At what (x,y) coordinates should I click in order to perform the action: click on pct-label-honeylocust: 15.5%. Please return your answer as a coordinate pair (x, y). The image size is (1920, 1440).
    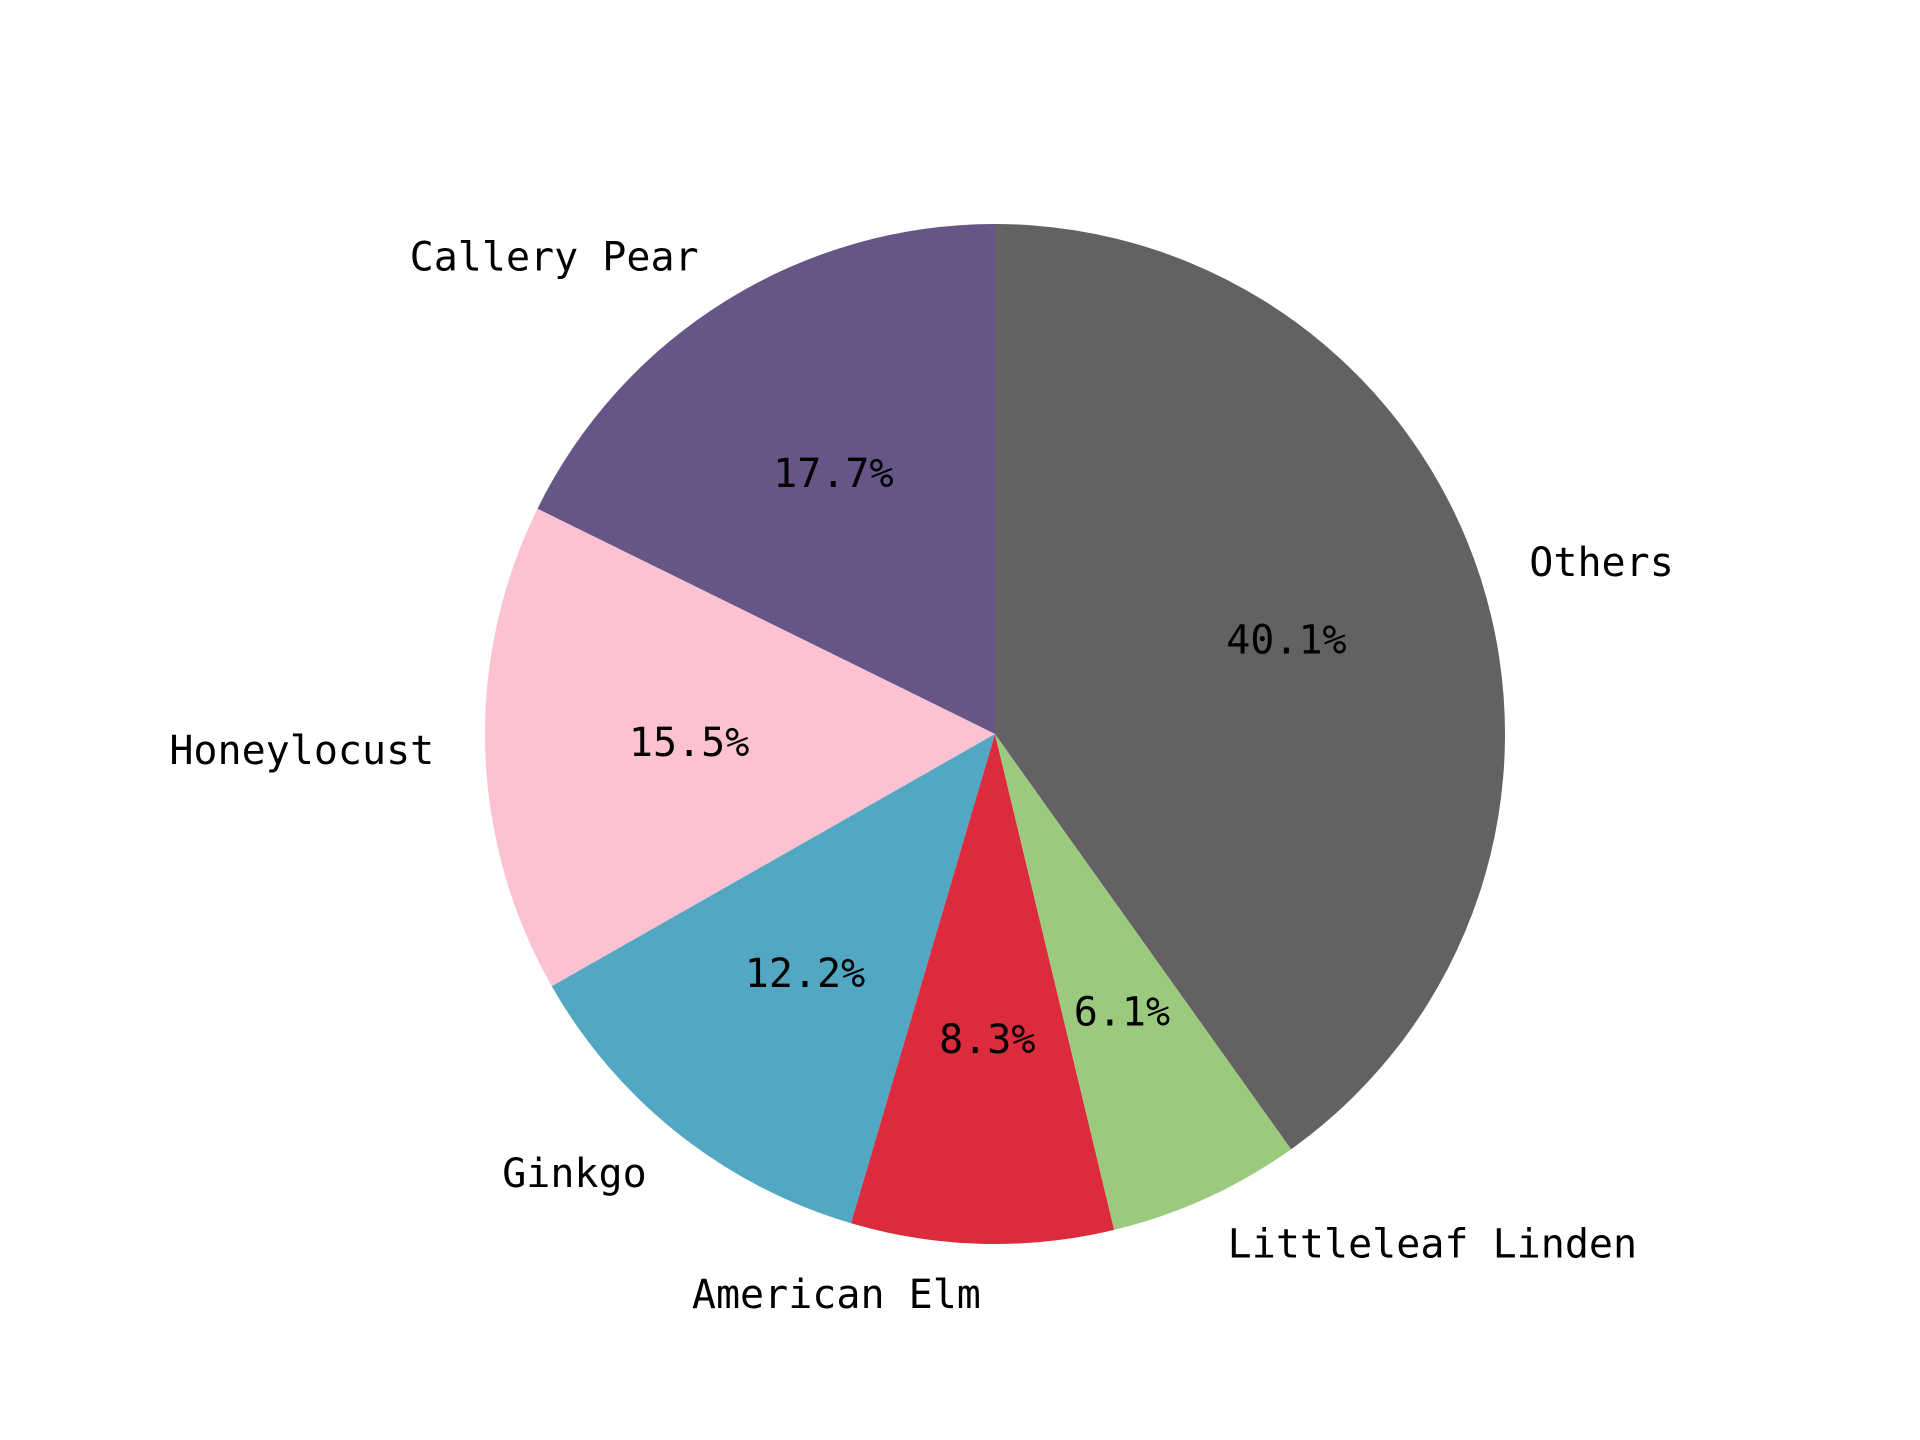
    Looking at the image, I should click on (689, 743).